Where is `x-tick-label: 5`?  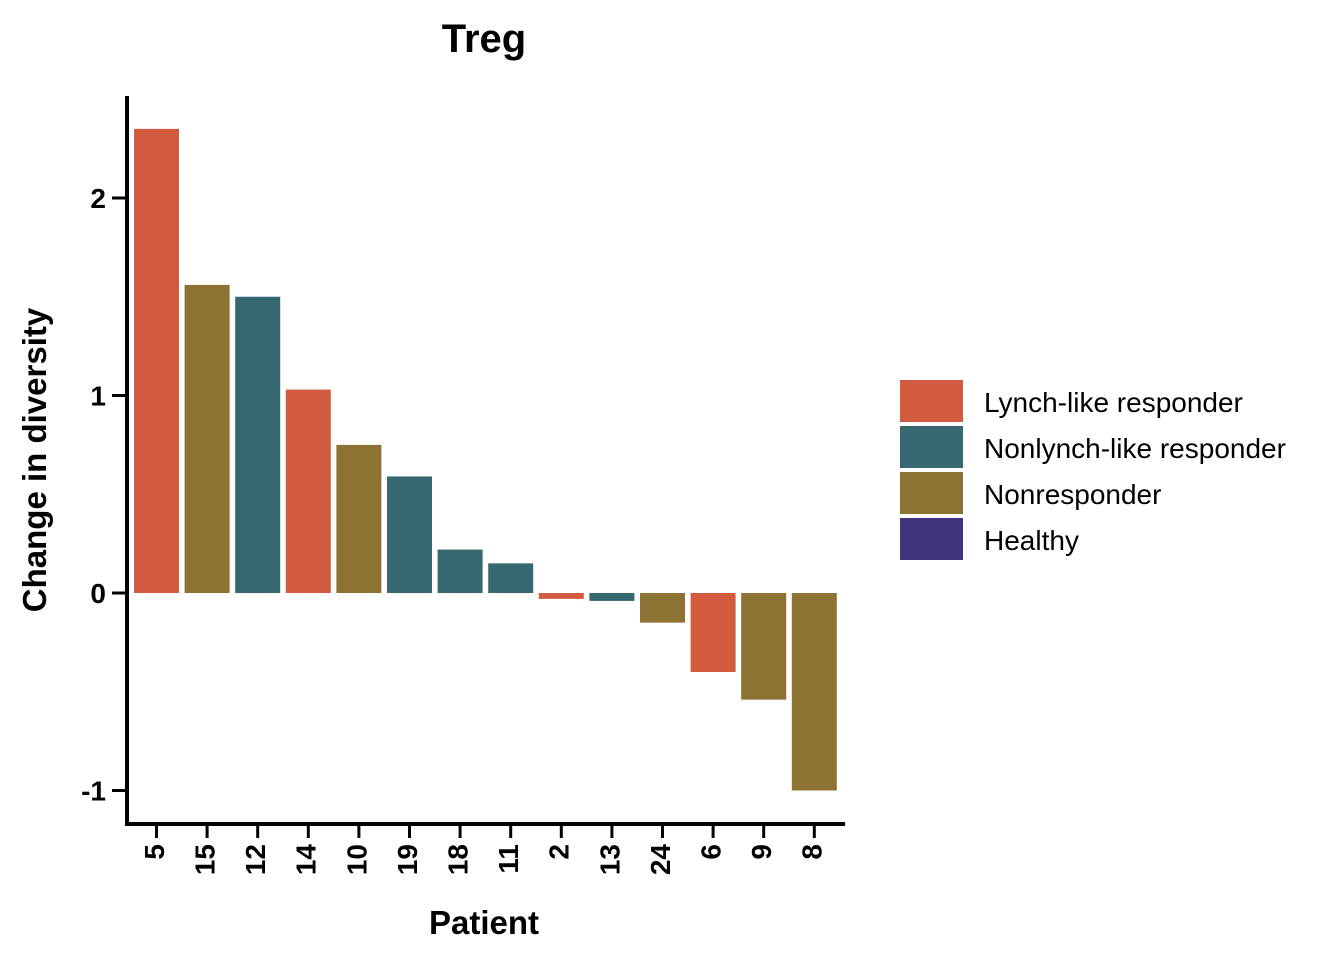
x-tick-label: 5 is located at coordinates (154, 852).